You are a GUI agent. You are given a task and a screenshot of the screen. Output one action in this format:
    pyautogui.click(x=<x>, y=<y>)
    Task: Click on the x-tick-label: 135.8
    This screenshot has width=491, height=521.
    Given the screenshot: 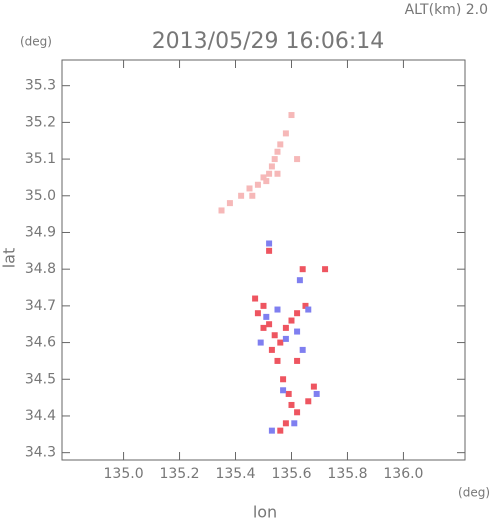 What is the action you would take?
    pyautogui.click(x=347, y=474)
    